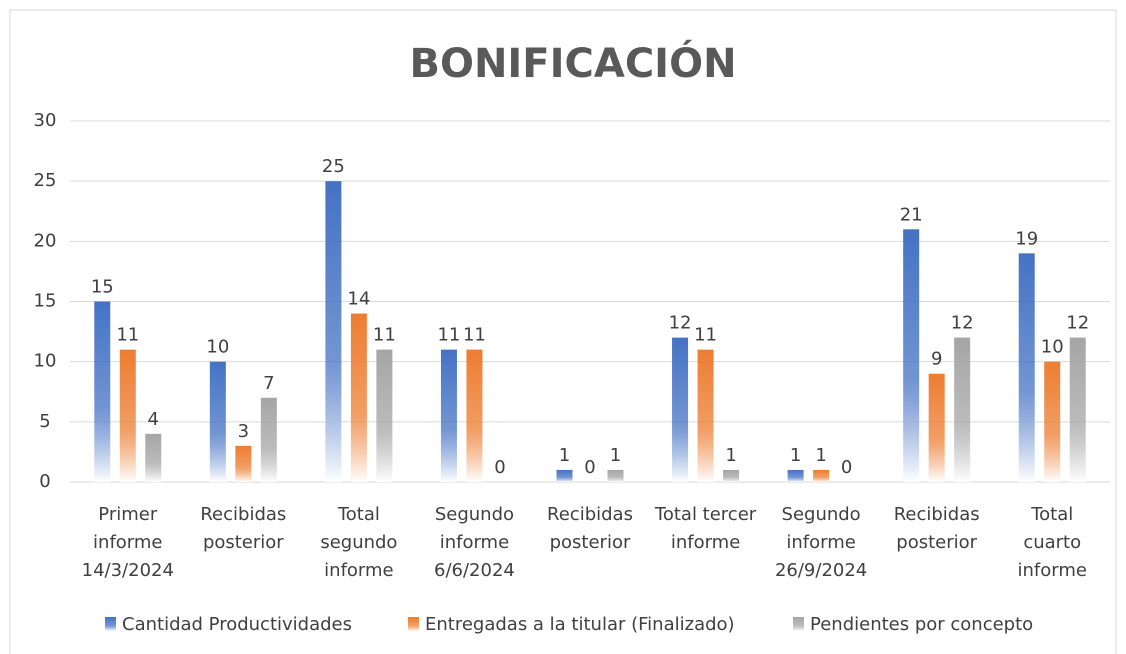 The width and height of the screenshot is (1126, 654). What do you see at coordinates (45, 180) in the screenshot?
I see `y-tick-label: 25` at bounding box center [45, 180].